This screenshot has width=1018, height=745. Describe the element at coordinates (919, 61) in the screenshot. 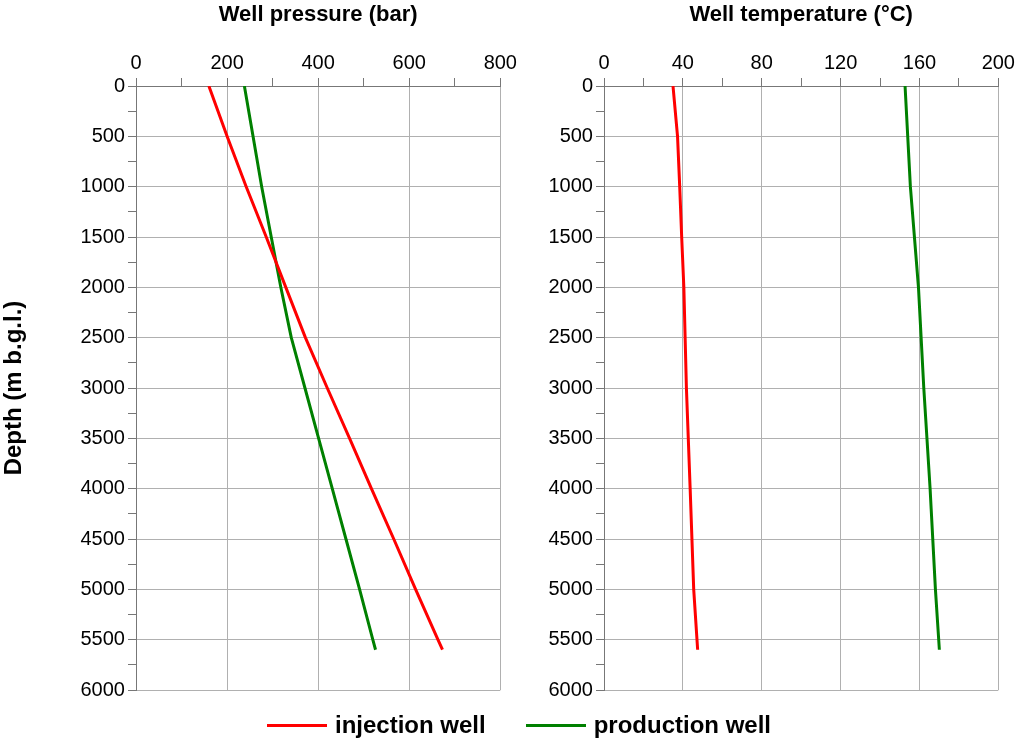

I see `x-tick-label: 160` at that location.